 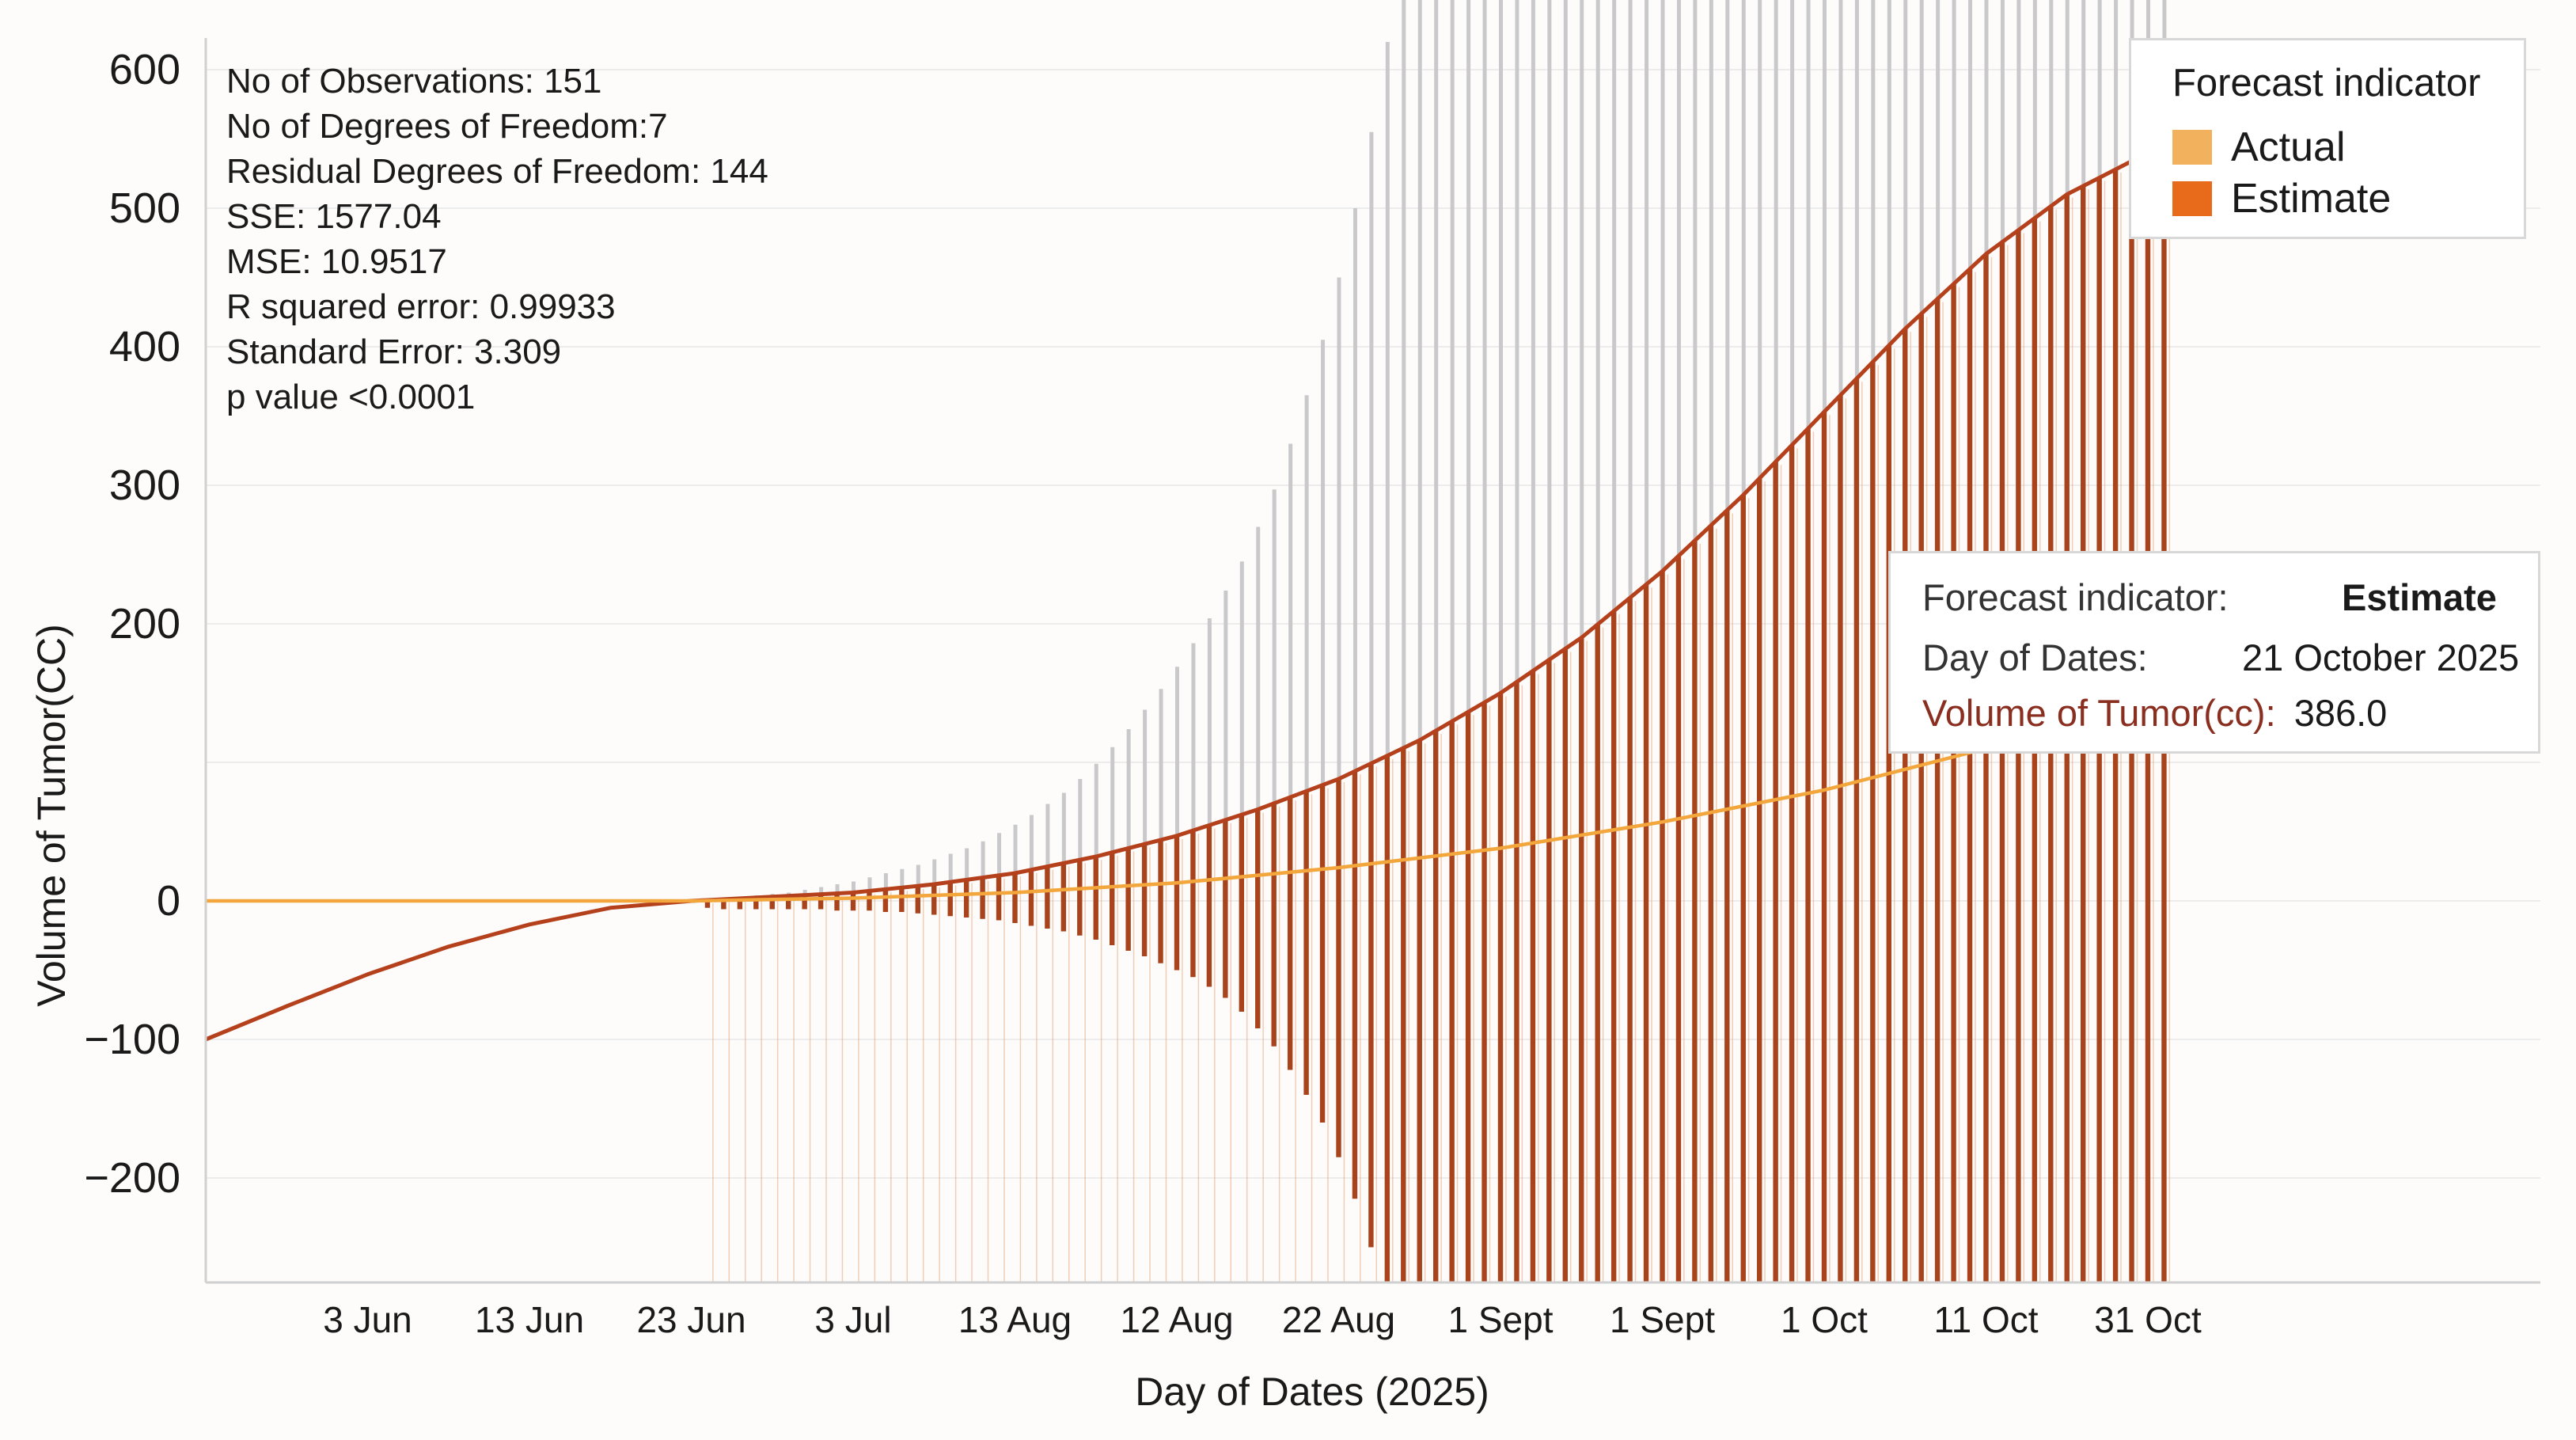 What do you see at coordinates (334, 217) in the screenshot?
I see `stat-sse: SSE: 1577.04` at bounding box center [334, 217].